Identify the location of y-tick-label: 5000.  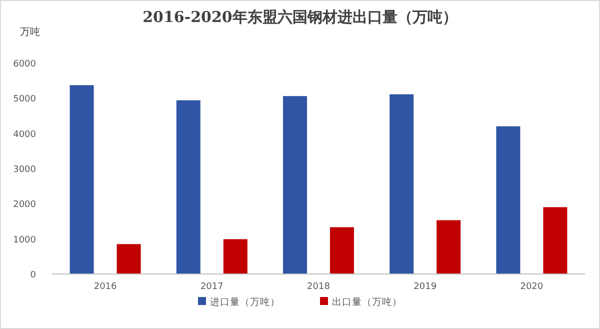
(24, 99).